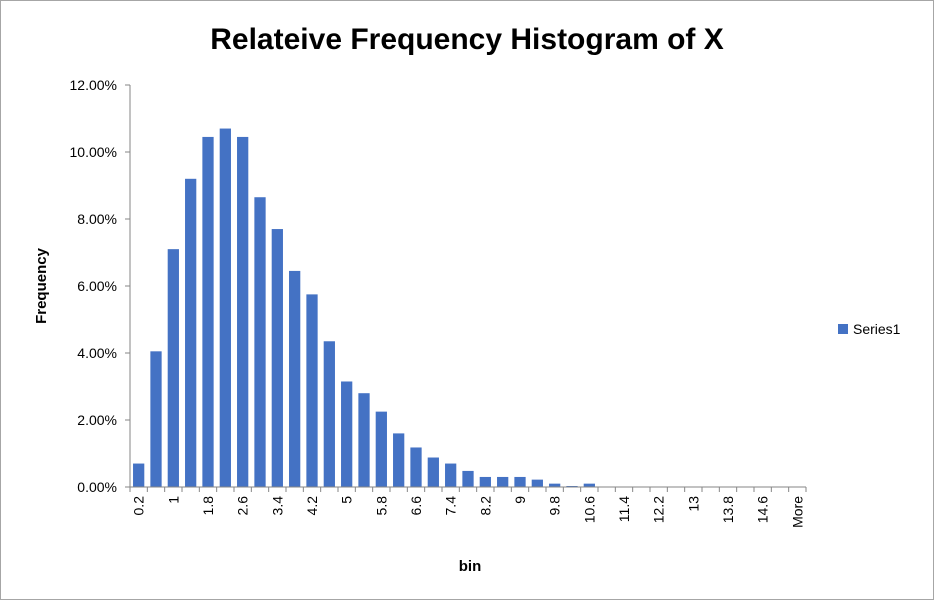 The width and height of the screenshot is (934, 600). Describe the element at coordinates (728, 509) in the screenshot. I see `x-tick-label: 13.8` at that location.